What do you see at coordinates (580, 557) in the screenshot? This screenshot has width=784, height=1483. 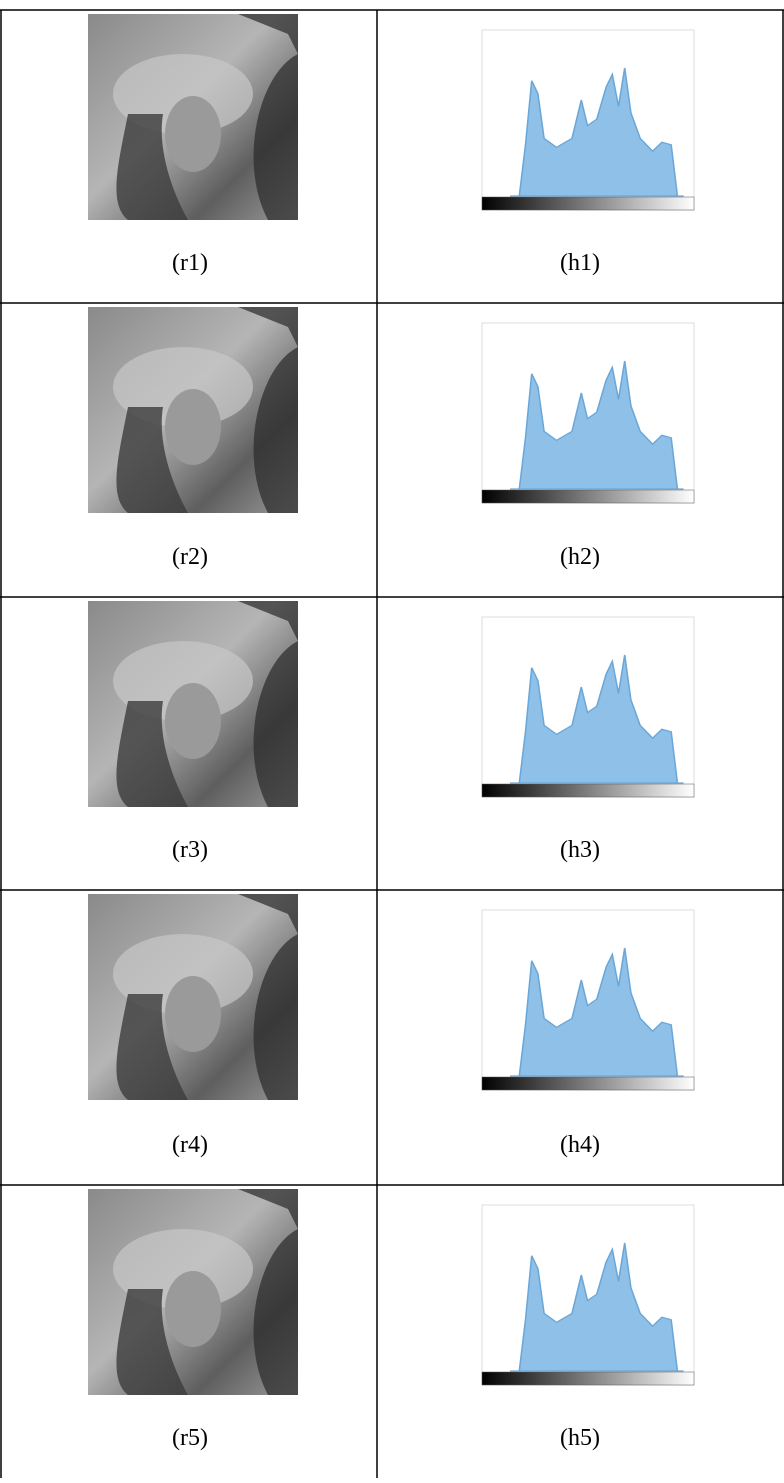 I see `caption: (h2)` at bounding box center [580, 557].